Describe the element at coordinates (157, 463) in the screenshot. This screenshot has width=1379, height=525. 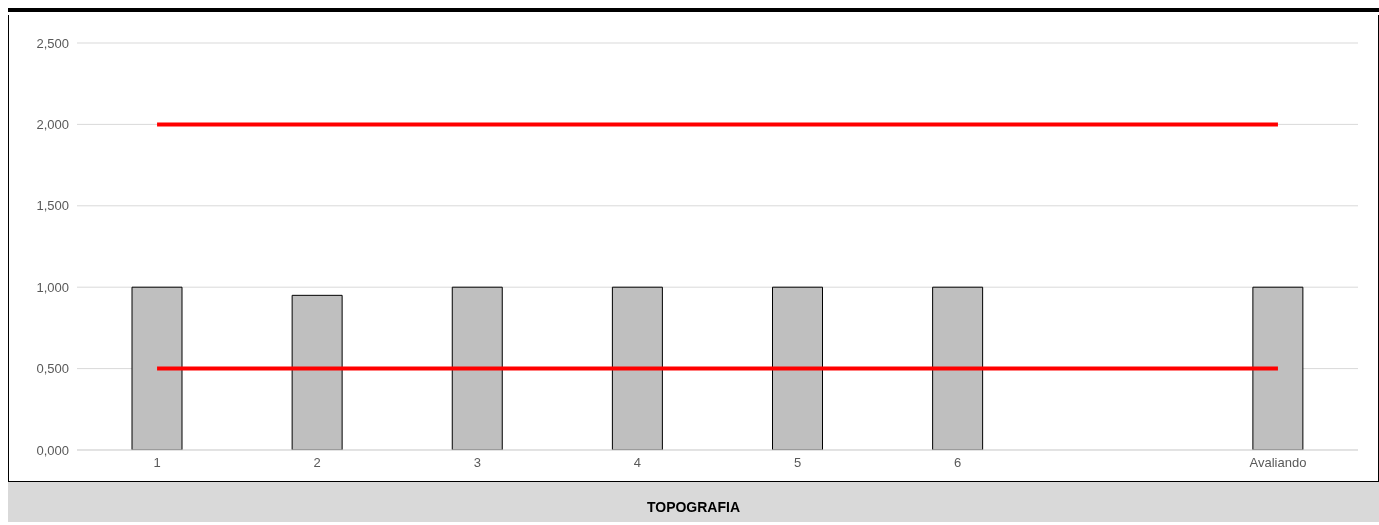
I see `x-tick-label: 1` at that location.